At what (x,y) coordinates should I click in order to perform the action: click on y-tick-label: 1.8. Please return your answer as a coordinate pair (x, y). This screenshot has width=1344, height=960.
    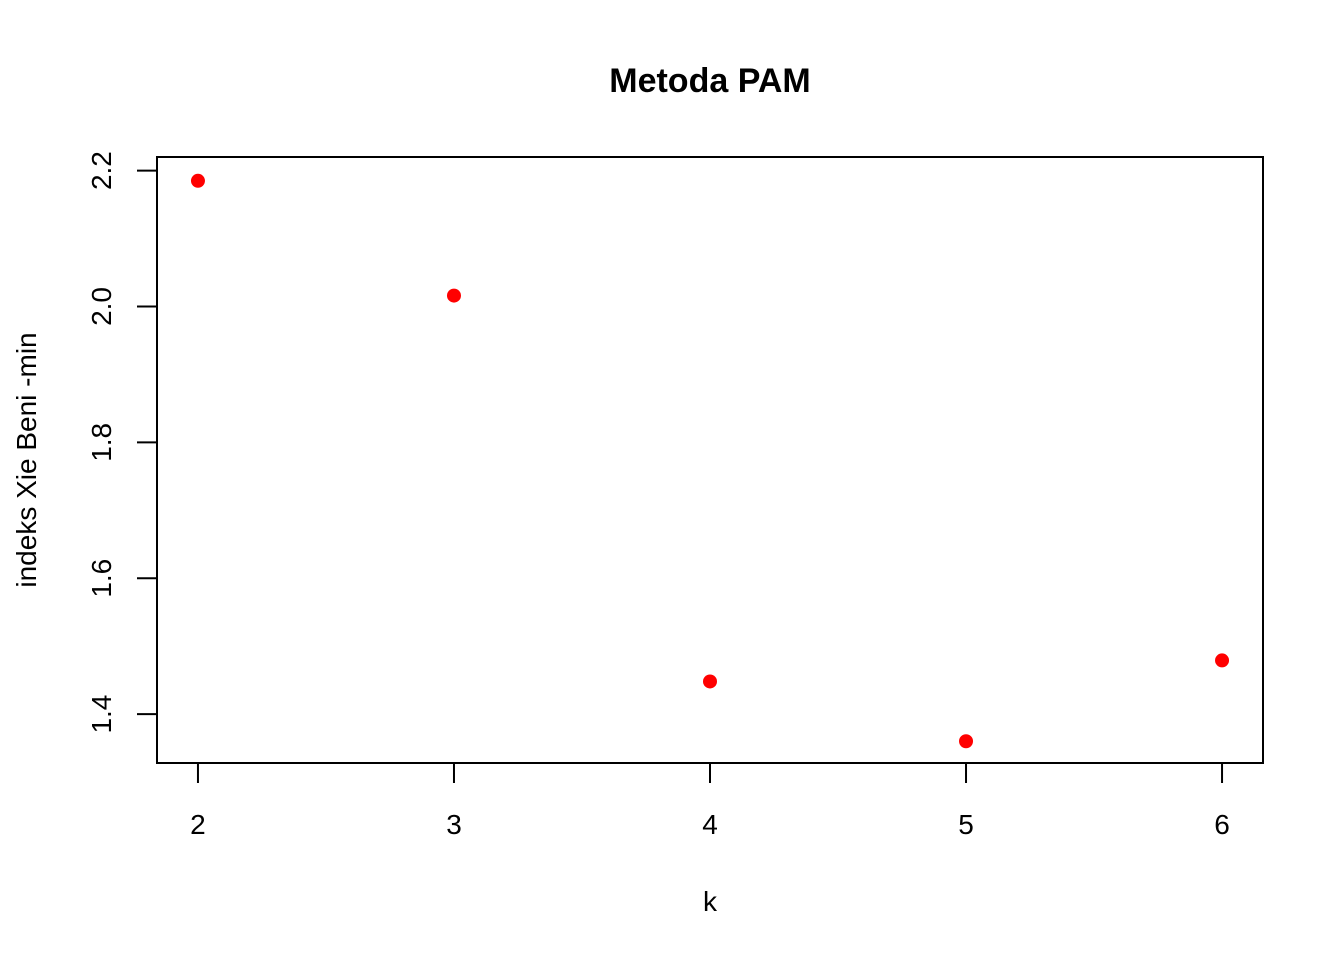
    Looking at the image, I should click on (101, 442).